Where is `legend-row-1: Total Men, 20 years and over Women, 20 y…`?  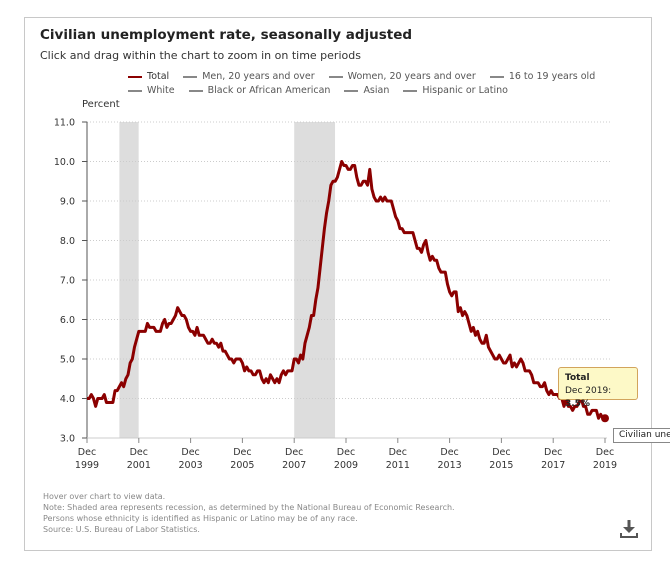
legend-row-1: Total Men, 20 years and over Women, 20 y… is located at coordinates (361, 76).